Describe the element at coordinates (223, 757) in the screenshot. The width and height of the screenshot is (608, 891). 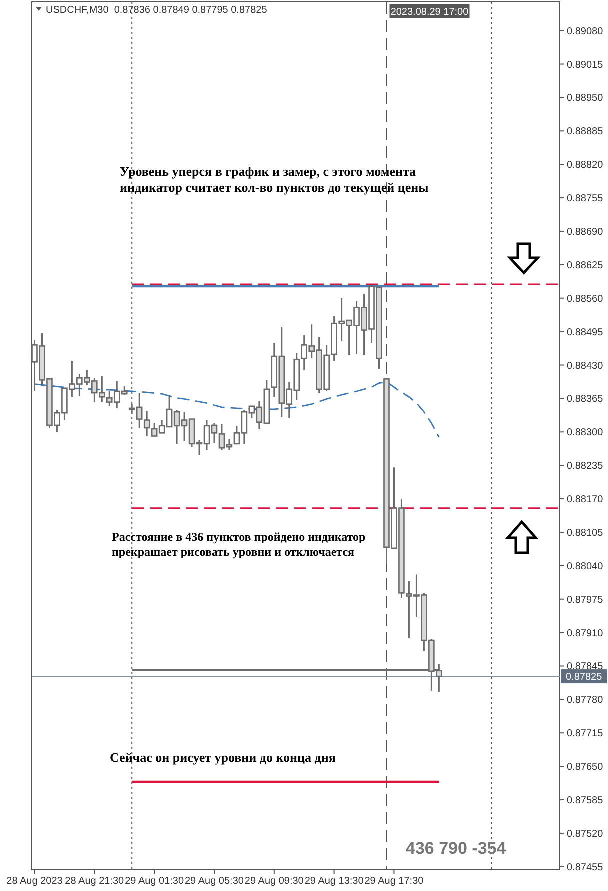
I see `annotation: Сейчас он рисует уровни до конца дня` at that location.